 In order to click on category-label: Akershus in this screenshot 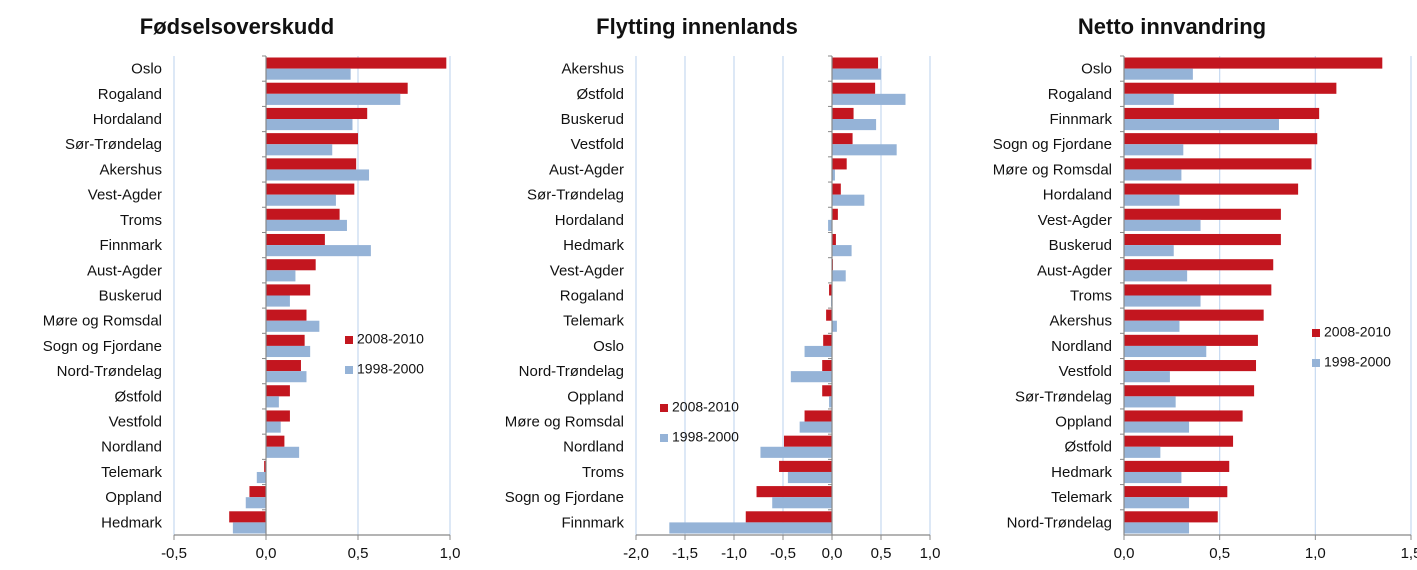, I will do `click(592, 69)`.